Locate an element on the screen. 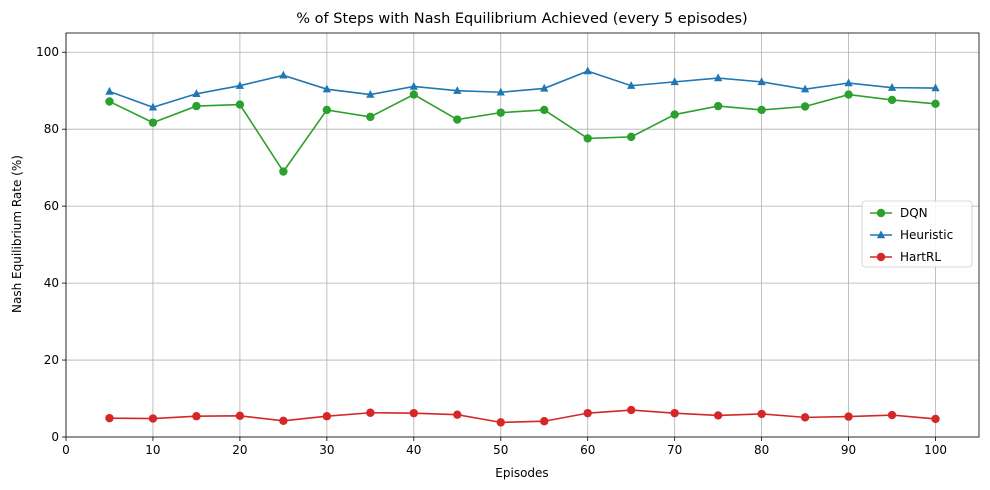 This screenshot has height=490, width=990. y-tick-label: 40 is located at coordinates (51, 283).